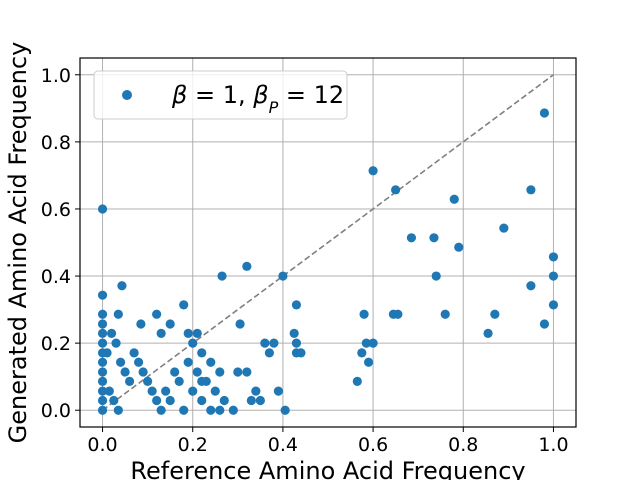 The height and width of the screenshot is (480, 640). Describe the element at coordinates (56, 277) in the screenshot. I see `y-tick-label: 0.4` at that location.